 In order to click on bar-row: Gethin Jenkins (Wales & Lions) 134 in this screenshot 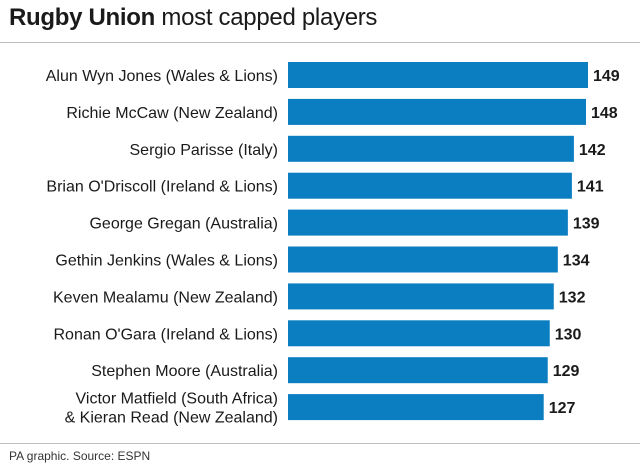, I will do `click(322, 259)`.